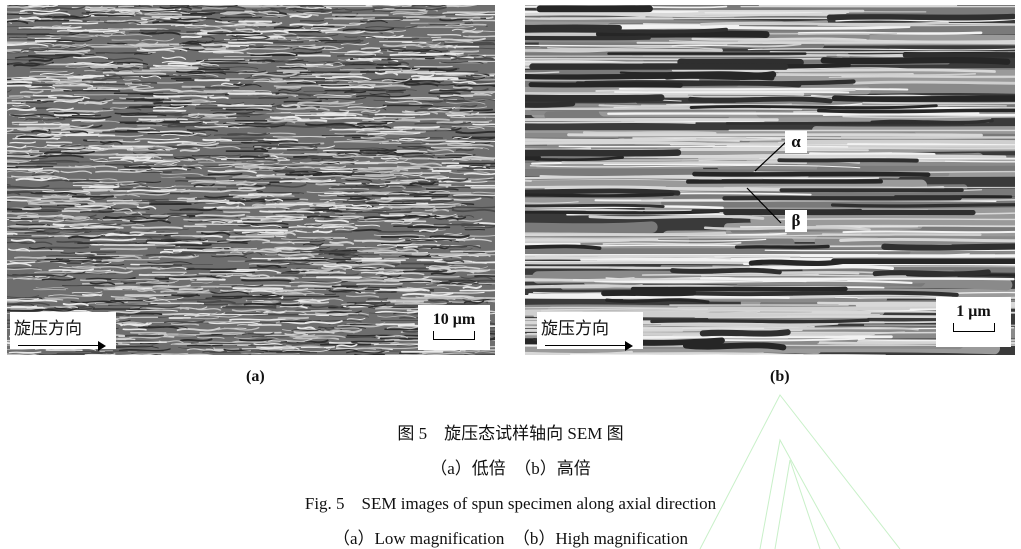 The height and width of the screenshot is (549, 1021). I want to click on scale-bar: 10 μm, so click(454, 327).